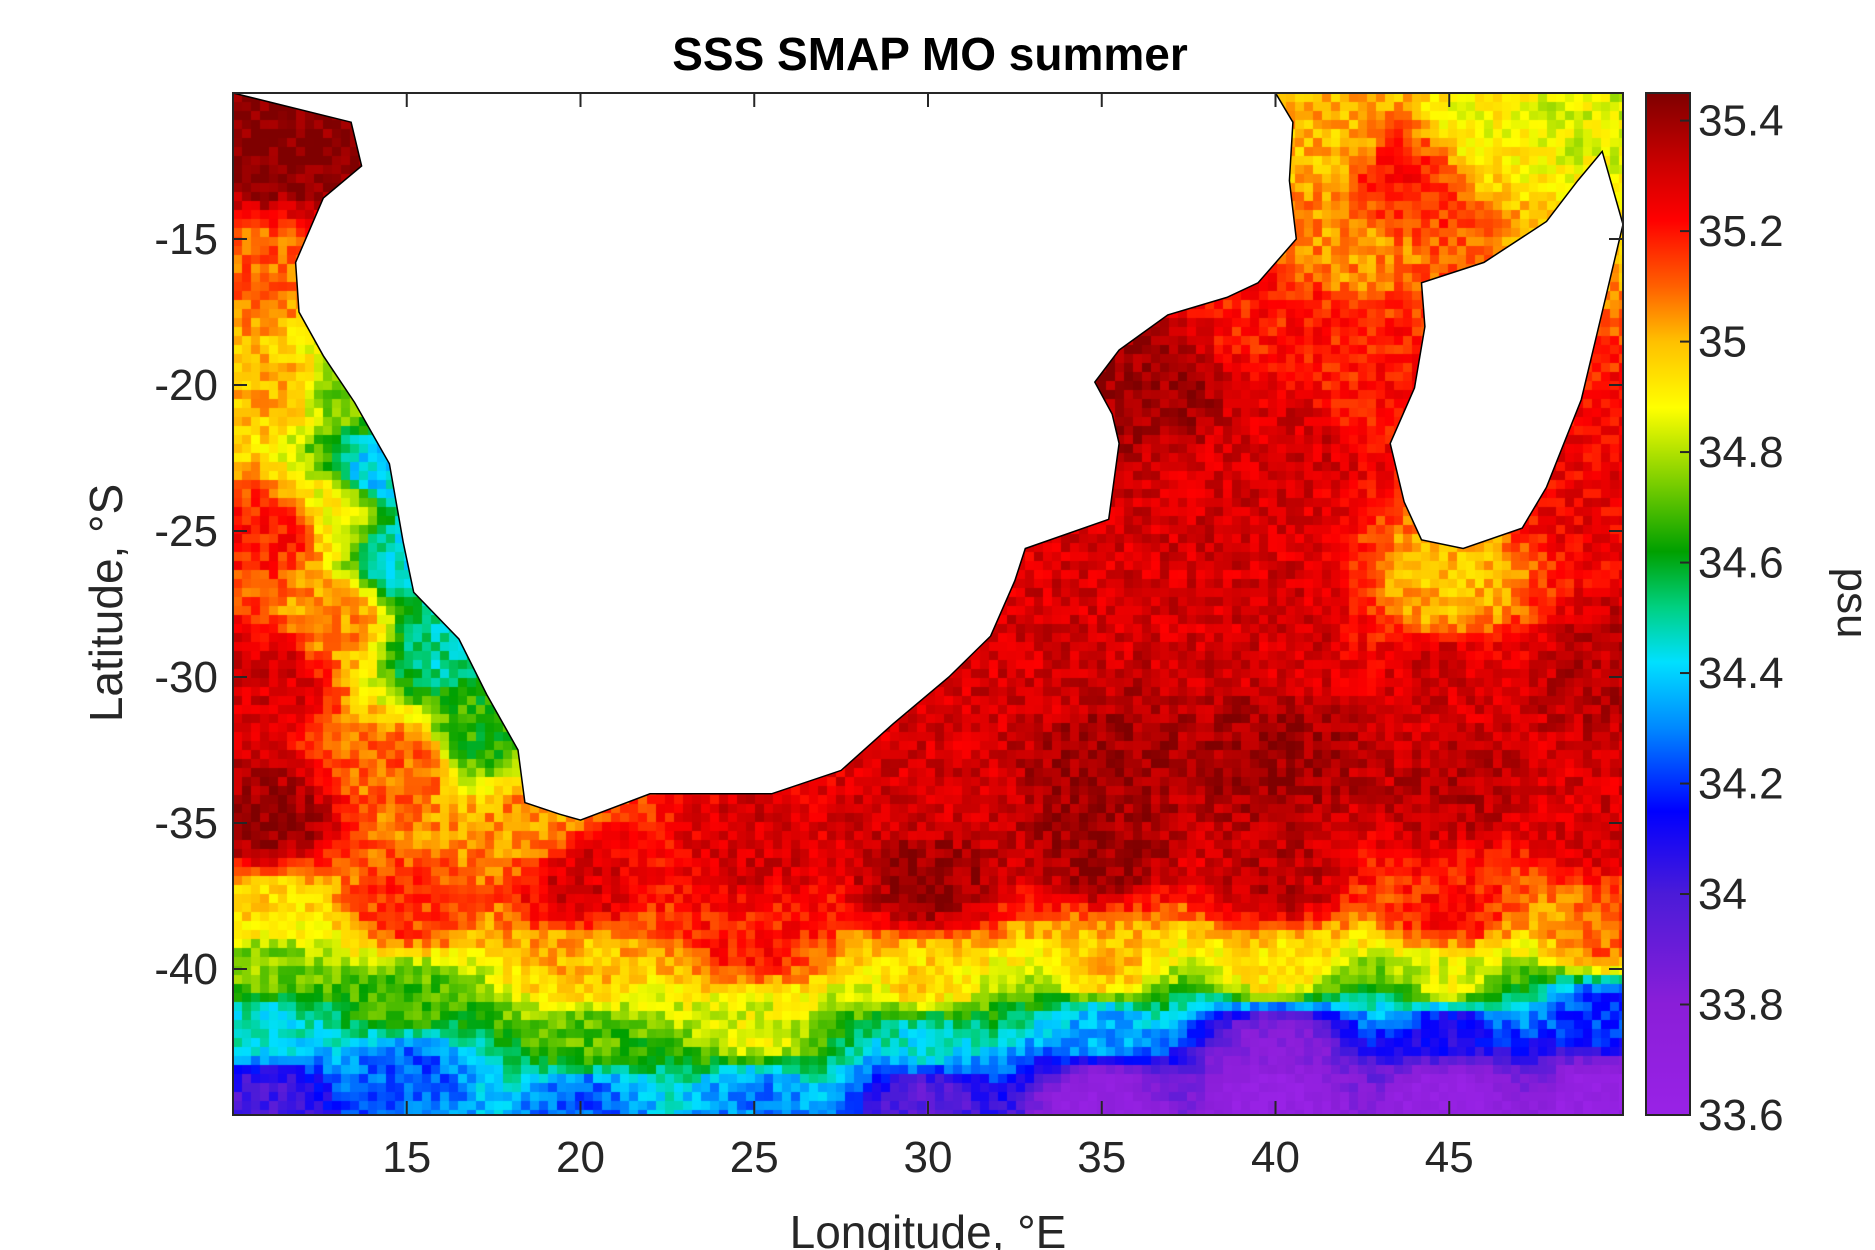 Image resolution: width=1875 pixels, height=1250 pixels. What do you see at coordinates (186, 531) in the screenshot?
I see `y-tick-label: -25` at bounding box center [186, 531].